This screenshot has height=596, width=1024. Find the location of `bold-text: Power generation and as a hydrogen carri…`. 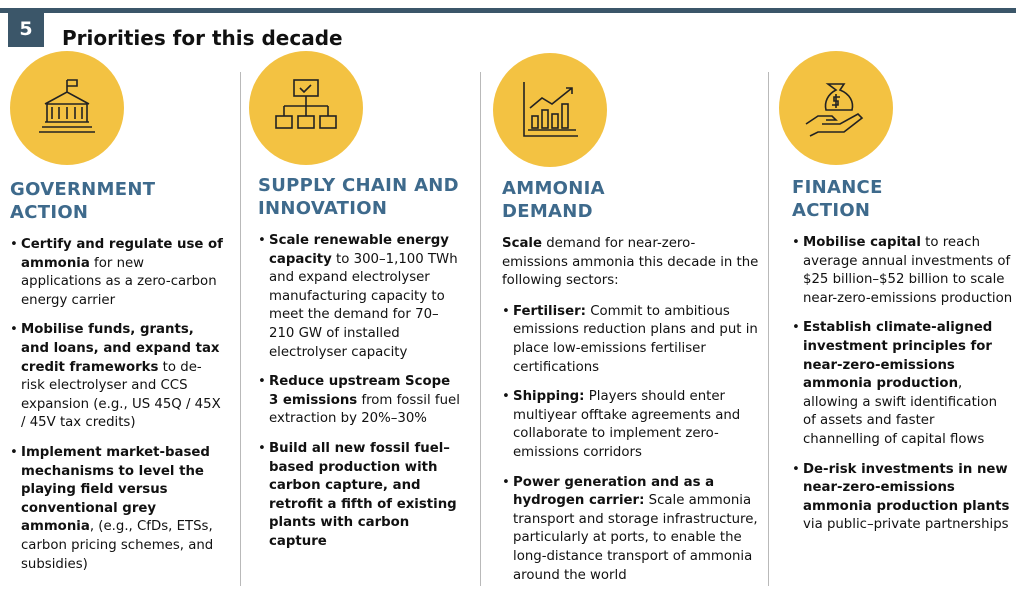

bold-text: Power generation and as a hydrogen carri… is located at coordinates (614, 491).